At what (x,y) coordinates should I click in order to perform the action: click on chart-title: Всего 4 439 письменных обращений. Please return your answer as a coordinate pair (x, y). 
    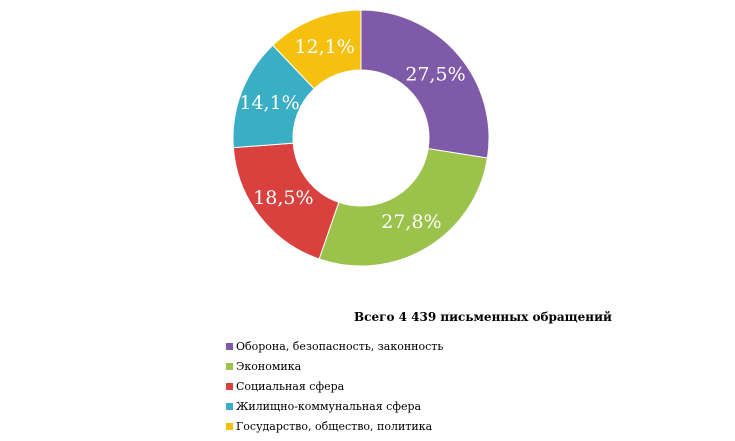
    Looking at the image, I should click on (483, 317).